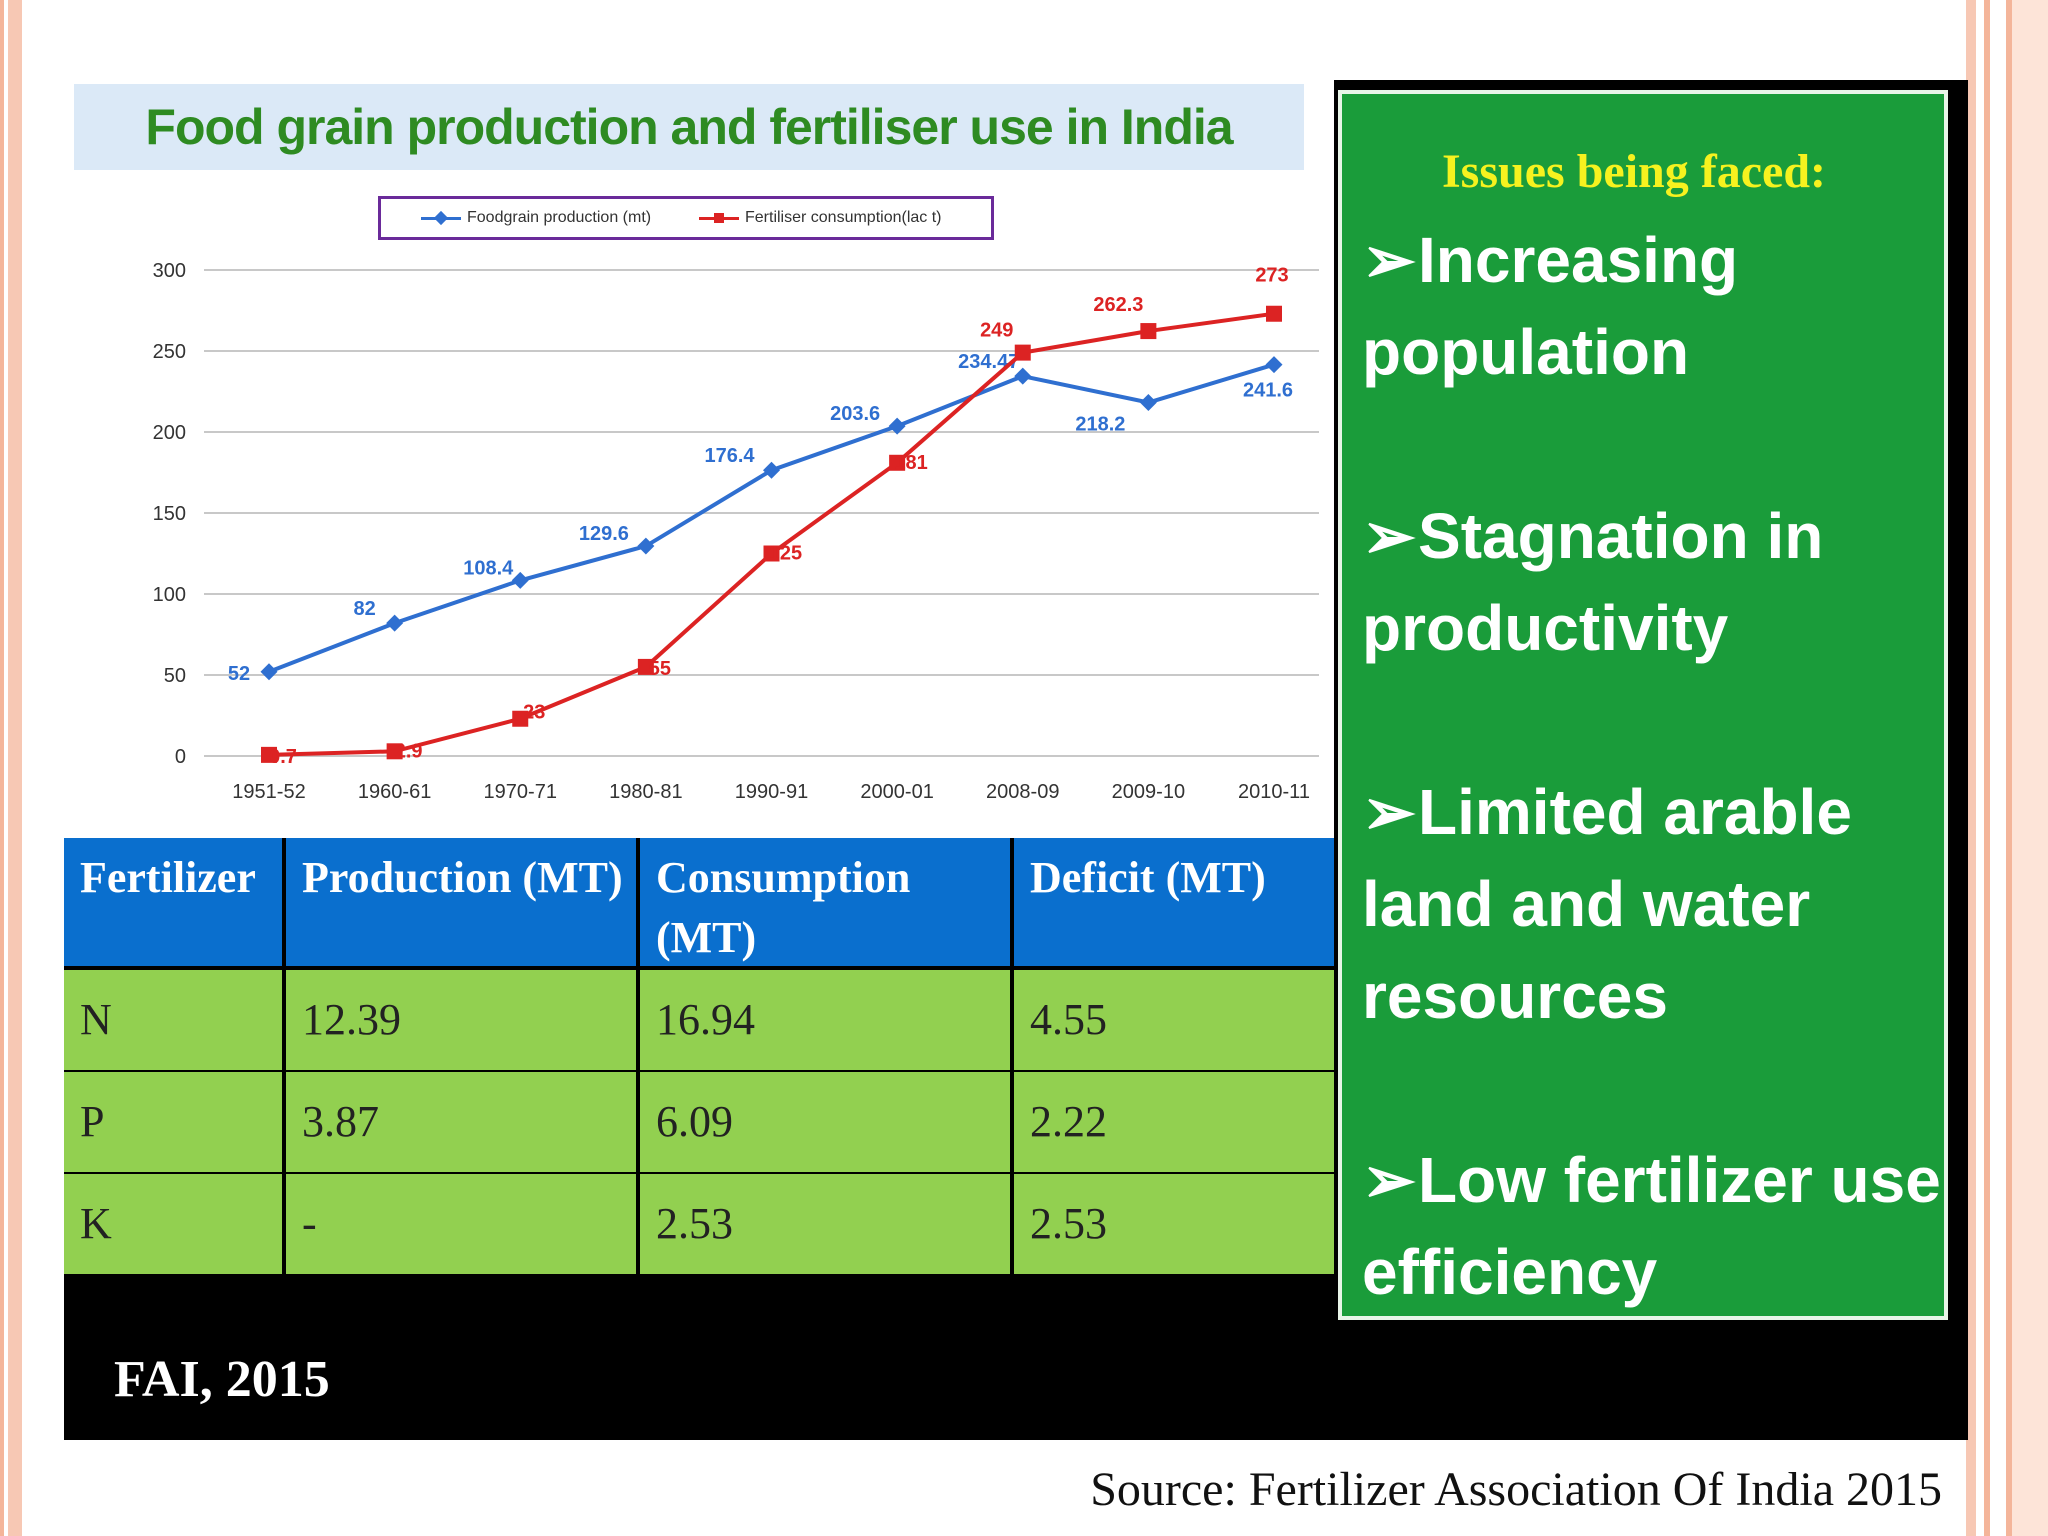 Image resolution: width=2048 pixels, height=1536 pixels. I want to click on data-label: 125, so click(785, 554).